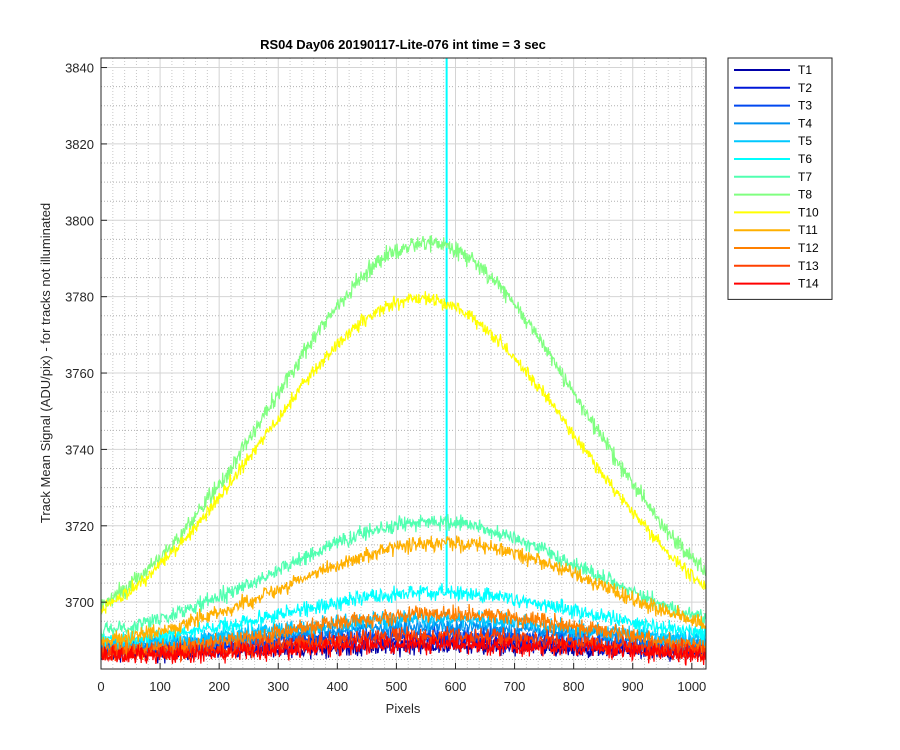 The height and width of the screenshot is (750, 900). What do you see at coordinates (79, 449) in the screenshot?
I see `y-tick-label: 3740` at bounding box center [79, 449].